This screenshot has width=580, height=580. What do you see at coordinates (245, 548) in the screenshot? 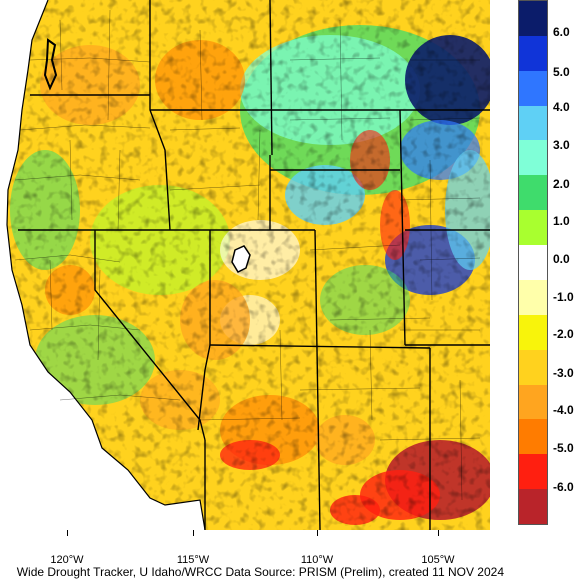
I see `longitude-axis: 120°W 115°W 110°W 105°W` at bounding box center [245, 548].